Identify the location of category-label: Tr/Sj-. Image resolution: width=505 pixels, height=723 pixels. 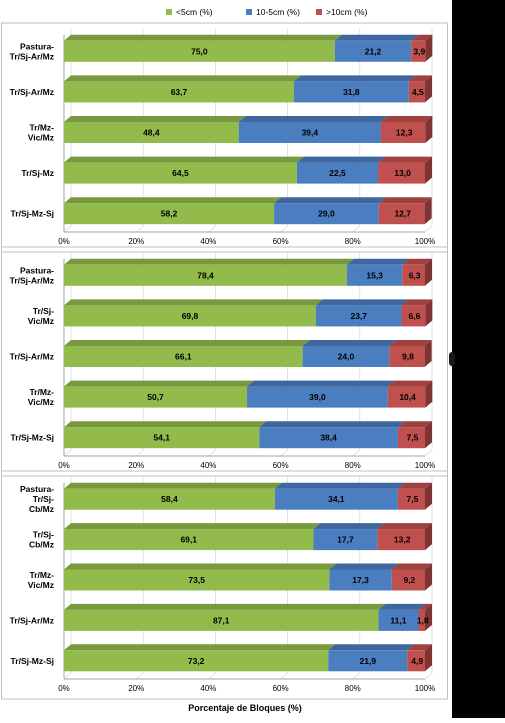
(43, 535).